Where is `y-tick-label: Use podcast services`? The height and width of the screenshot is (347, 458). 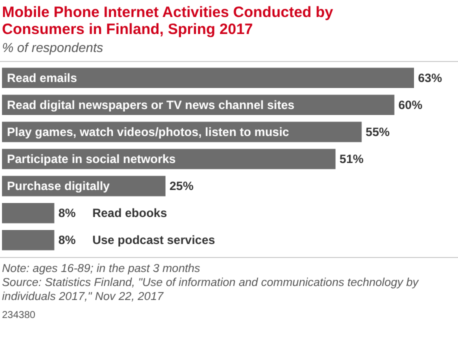 y-tick-label: Use podcast services is located at coordinates (154, 240).